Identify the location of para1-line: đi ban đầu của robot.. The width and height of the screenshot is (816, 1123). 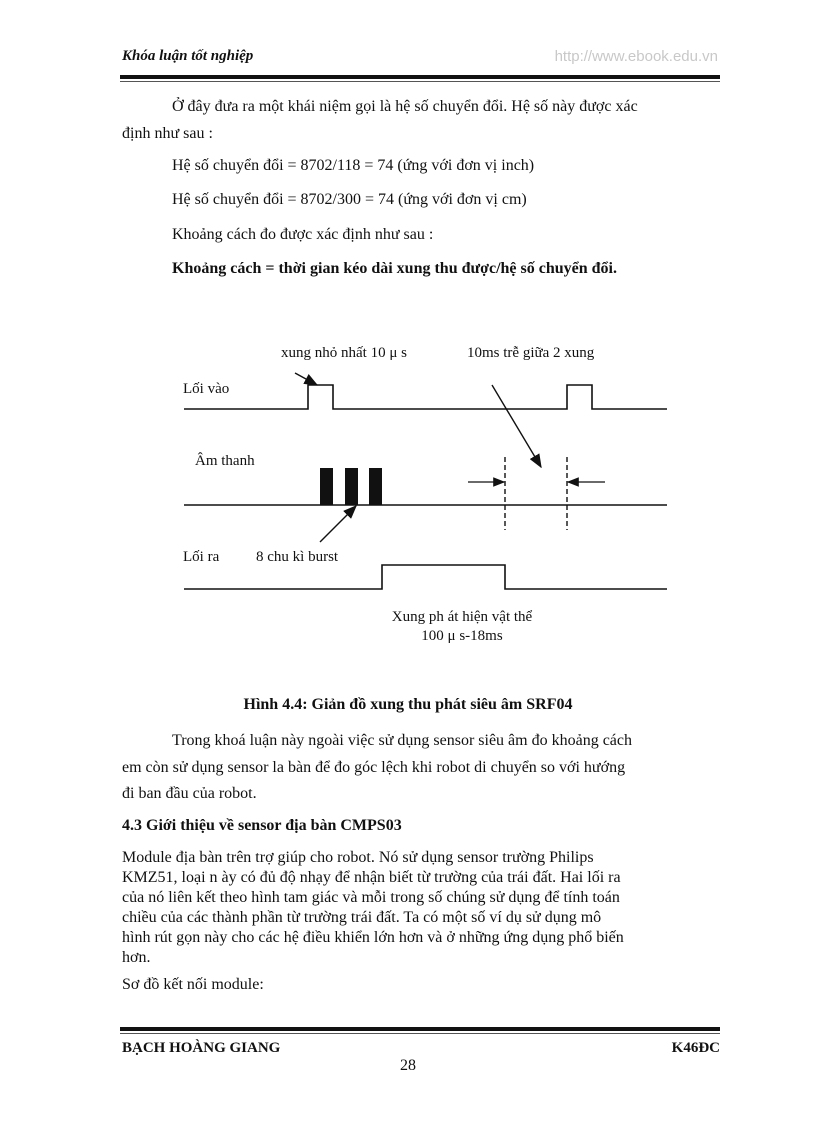
(189, 793).